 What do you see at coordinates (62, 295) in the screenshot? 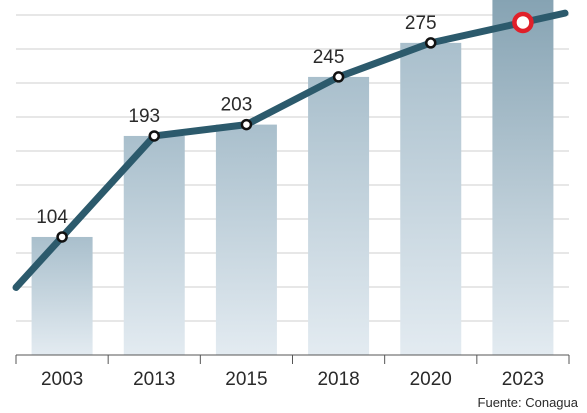
I see `bar-2003` at bounding box center [62, 295].